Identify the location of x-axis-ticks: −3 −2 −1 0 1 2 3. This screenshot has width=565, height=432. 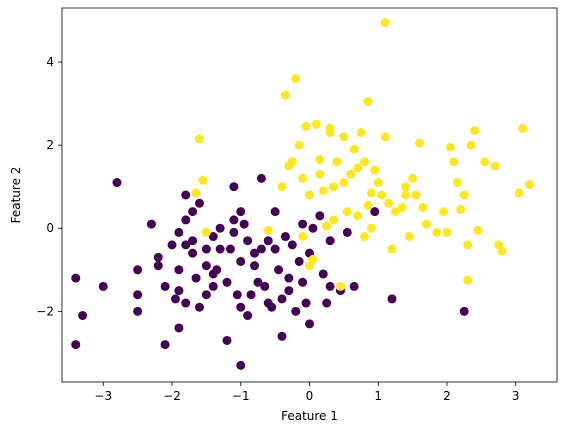
(307, 392).